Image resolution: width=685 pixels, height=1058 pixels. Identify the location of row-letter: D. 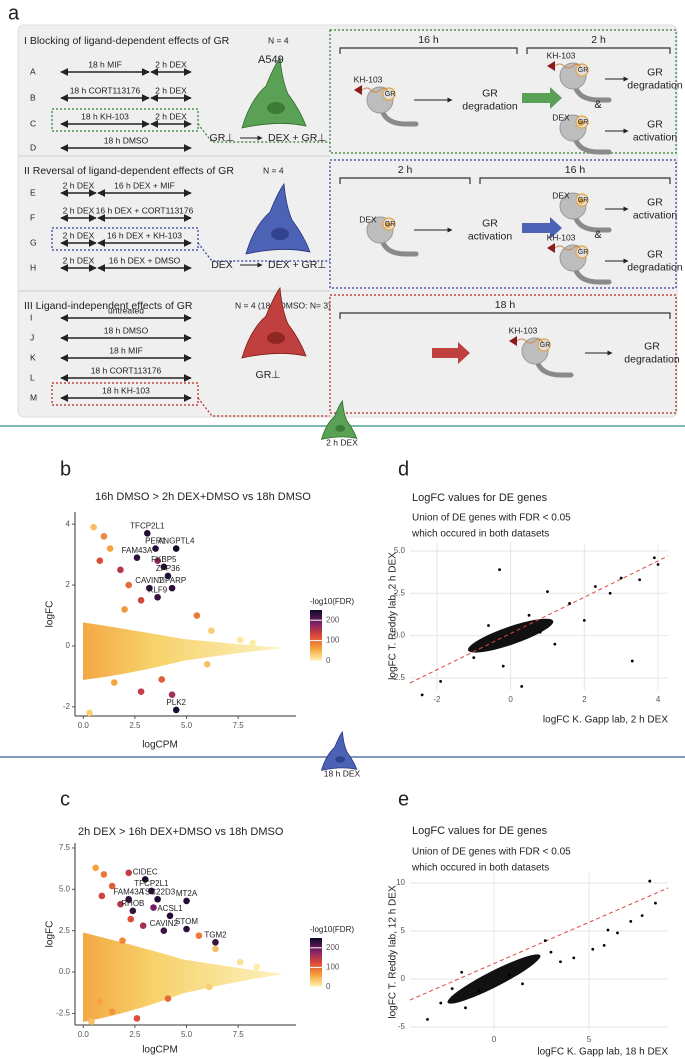
(33, 147).